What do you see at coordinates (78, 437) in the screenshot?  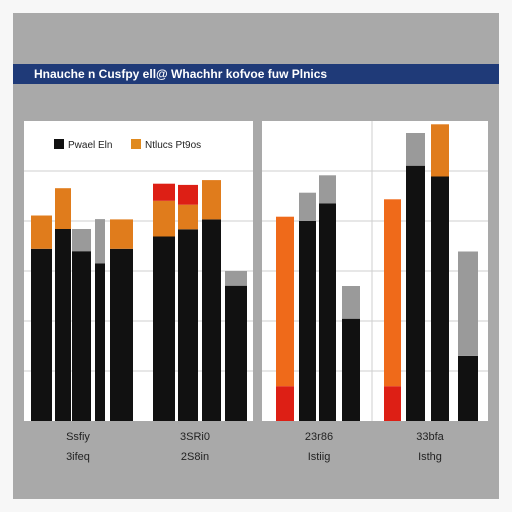 I see `x-label: Ssfiy` at bounding box center [78, 437].